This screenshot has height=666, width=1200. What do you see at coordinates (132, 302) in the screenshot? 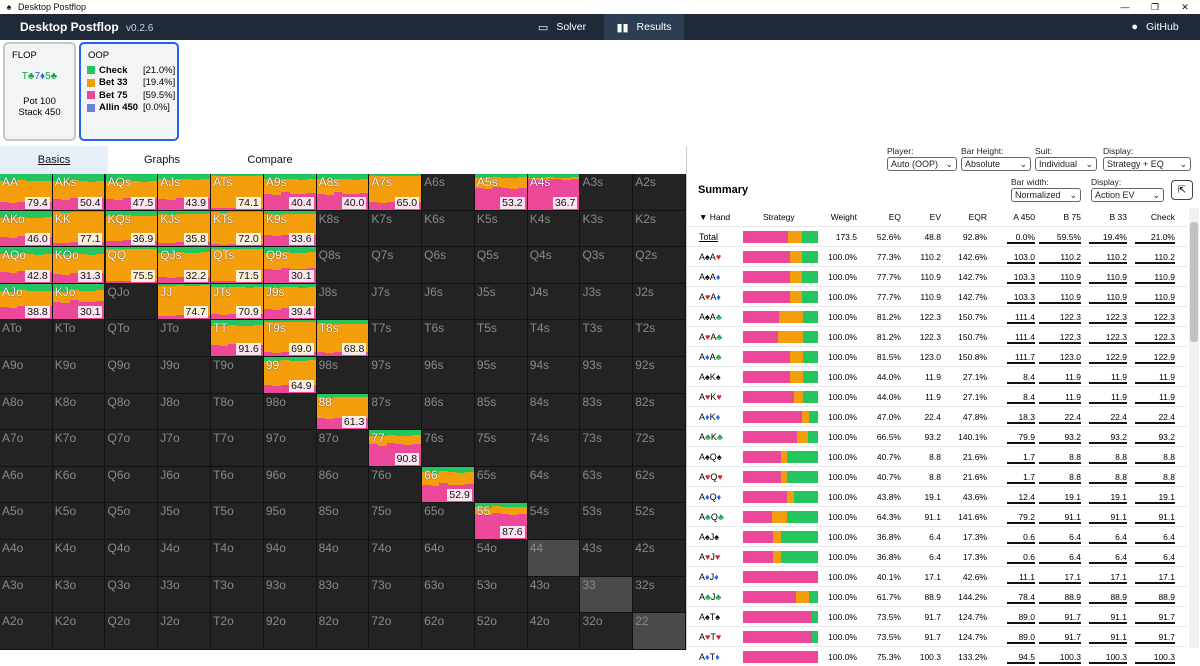
I see `hand-cell-QJo: QJo` at bounding box center [132, 302].